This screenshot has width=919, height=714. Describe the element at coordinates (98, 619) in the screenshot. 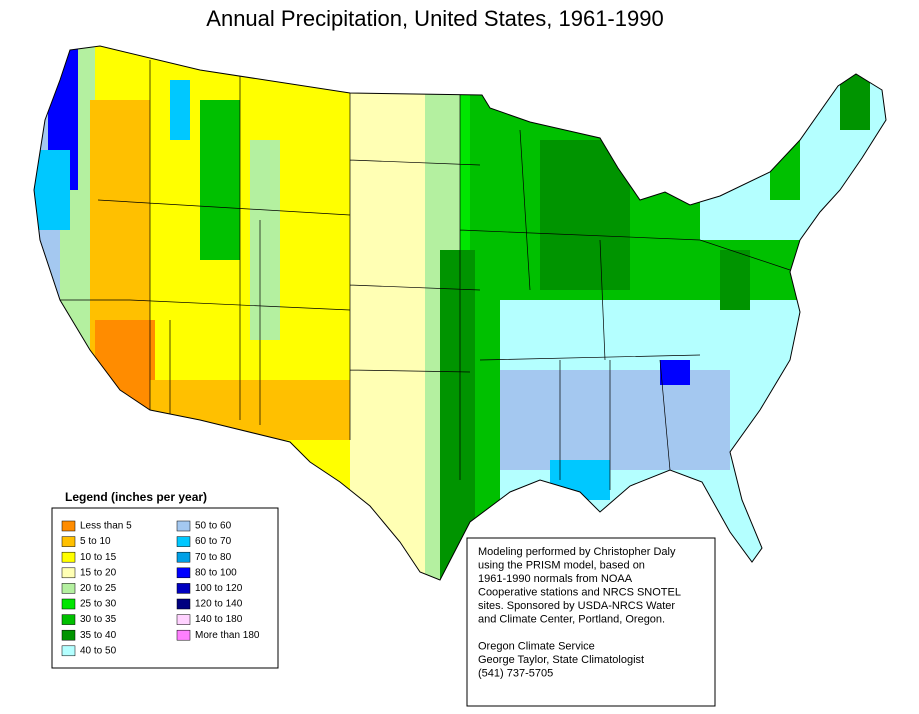

I see `legend-label: 30 to 35` at that location.